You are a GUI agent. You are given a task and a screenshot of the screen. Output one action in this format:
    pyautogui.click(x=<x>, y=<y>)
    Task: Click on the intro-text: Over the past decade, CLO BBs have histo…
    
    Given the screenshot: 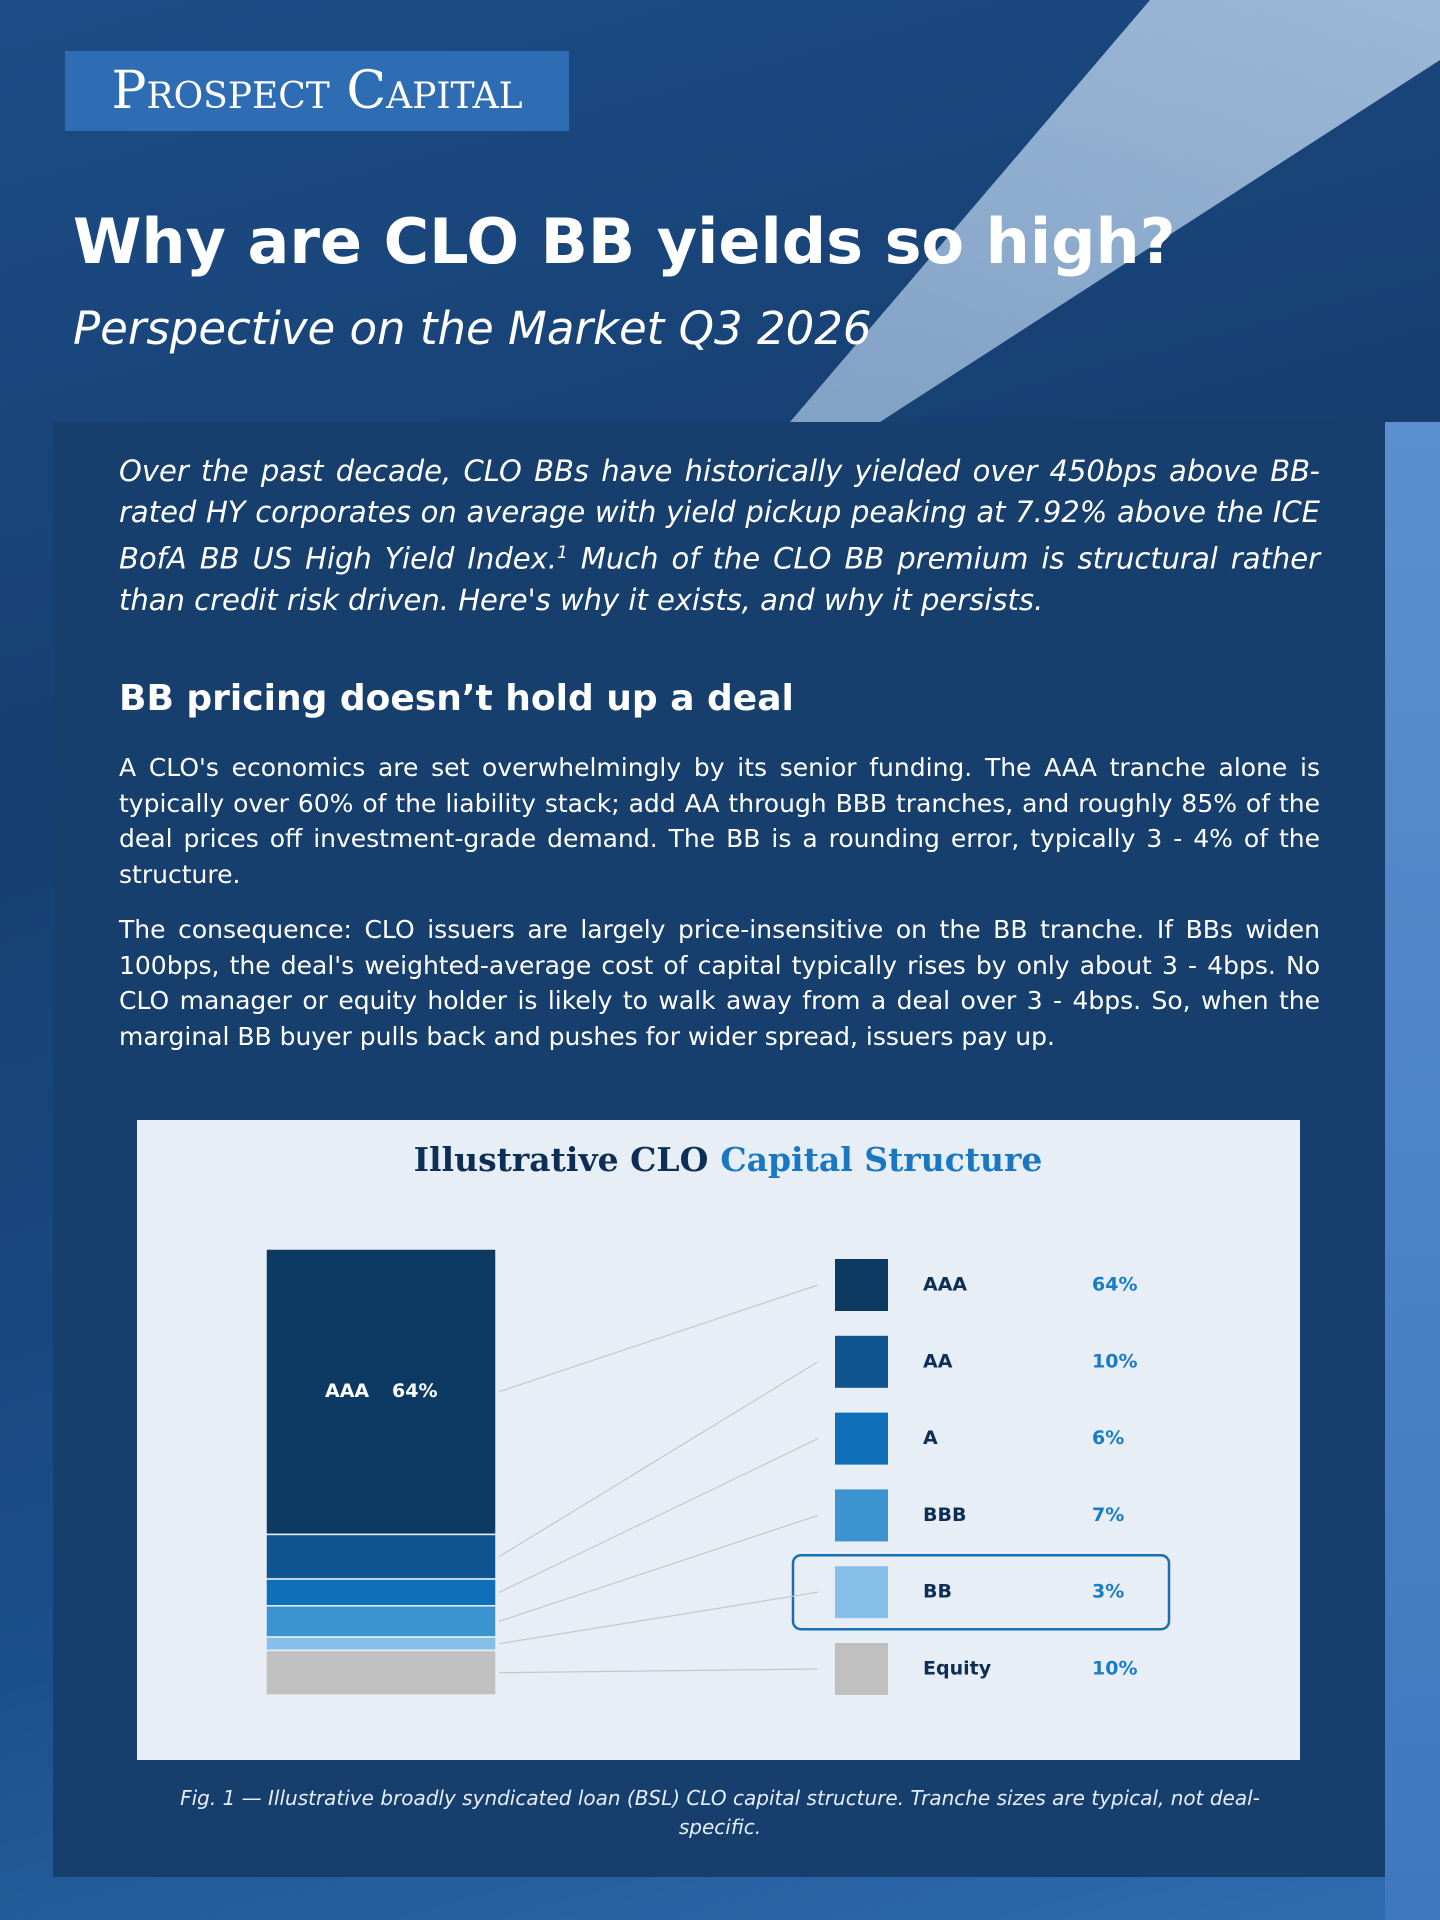 What is the action you would take?
    pyautogui.click(x=719, y=515)
    